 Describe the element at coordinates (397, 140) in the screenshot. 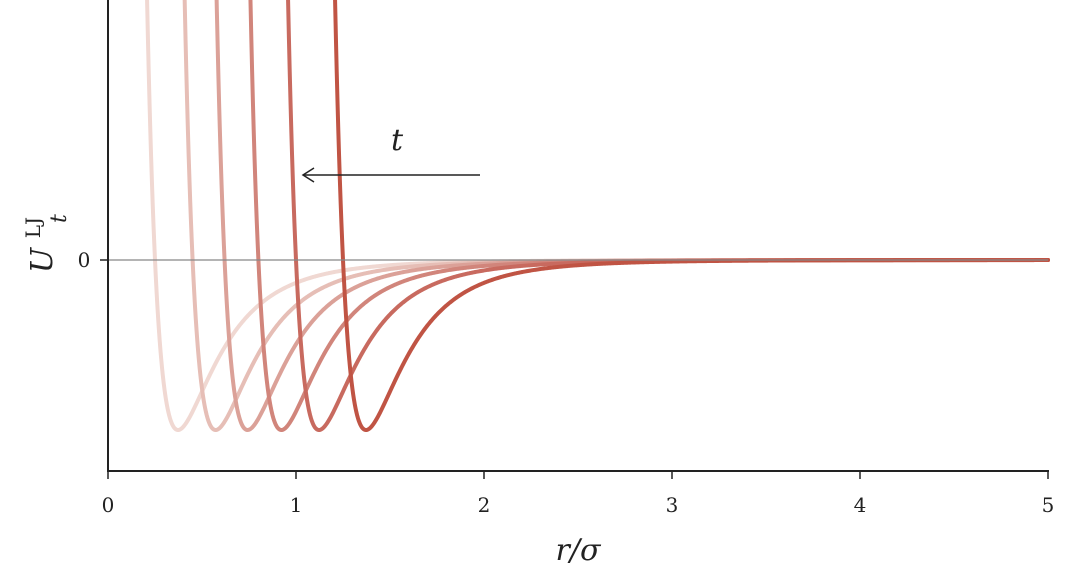

I see `annotation-label: t` at that location.